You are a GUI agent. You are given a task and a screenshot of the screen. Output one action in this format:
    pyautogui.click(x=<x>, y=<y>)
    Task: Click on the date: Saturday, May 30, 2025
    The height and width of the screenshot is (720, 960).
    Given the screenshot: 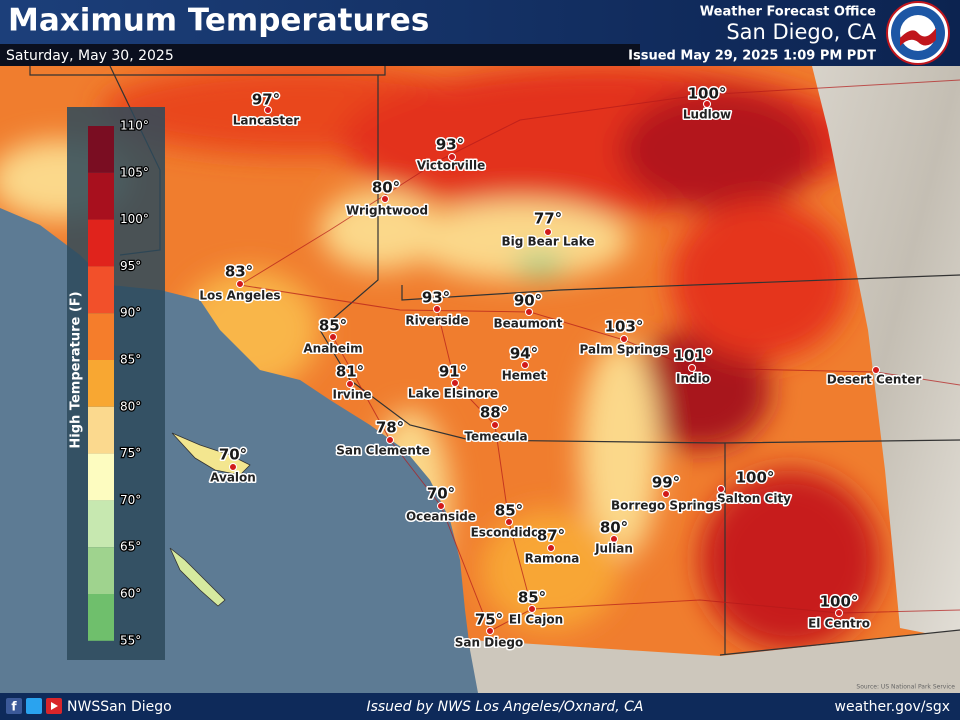 What is the action you would take?
    pyautogui.click(x=90, y=56)
    